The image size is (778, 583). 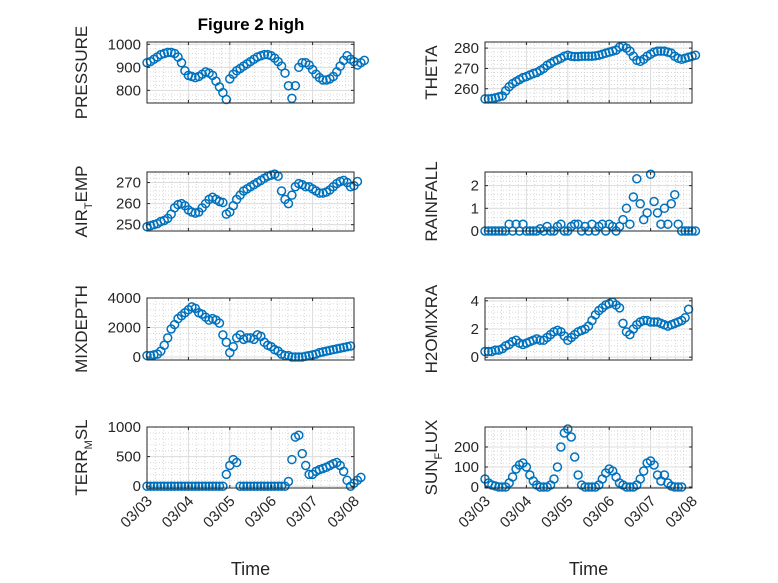 I want to click on y-axis-label: H2OMIXRA, so click(x=431, y=328).